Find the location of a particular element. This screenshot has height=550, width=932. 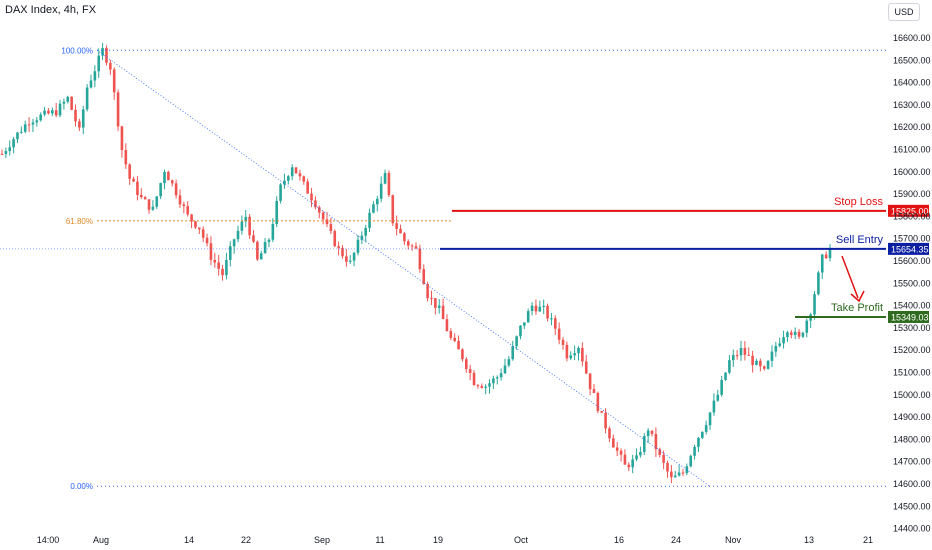

price-tag-label: 15654.35 is located at coordinates (910, 249).